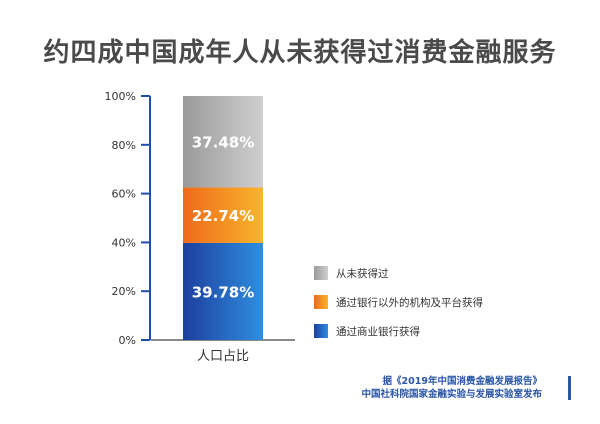  What do you see at coordinates (362, 273) in the screenshot?
I see `legend-label: 从未获得过` at bounding box center [362, 273].